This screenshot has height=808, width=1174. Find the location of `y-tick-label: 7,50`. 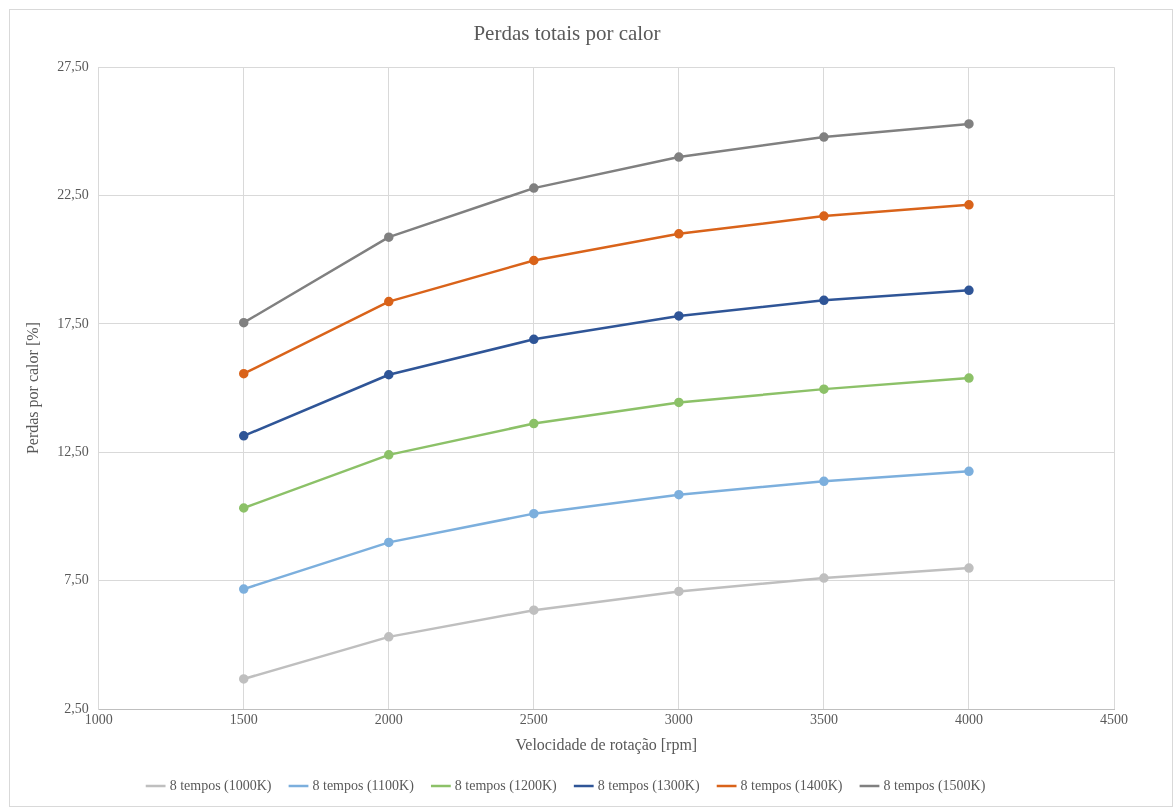

y-tick-label: 7,50 is located at coordinates (76, 580).